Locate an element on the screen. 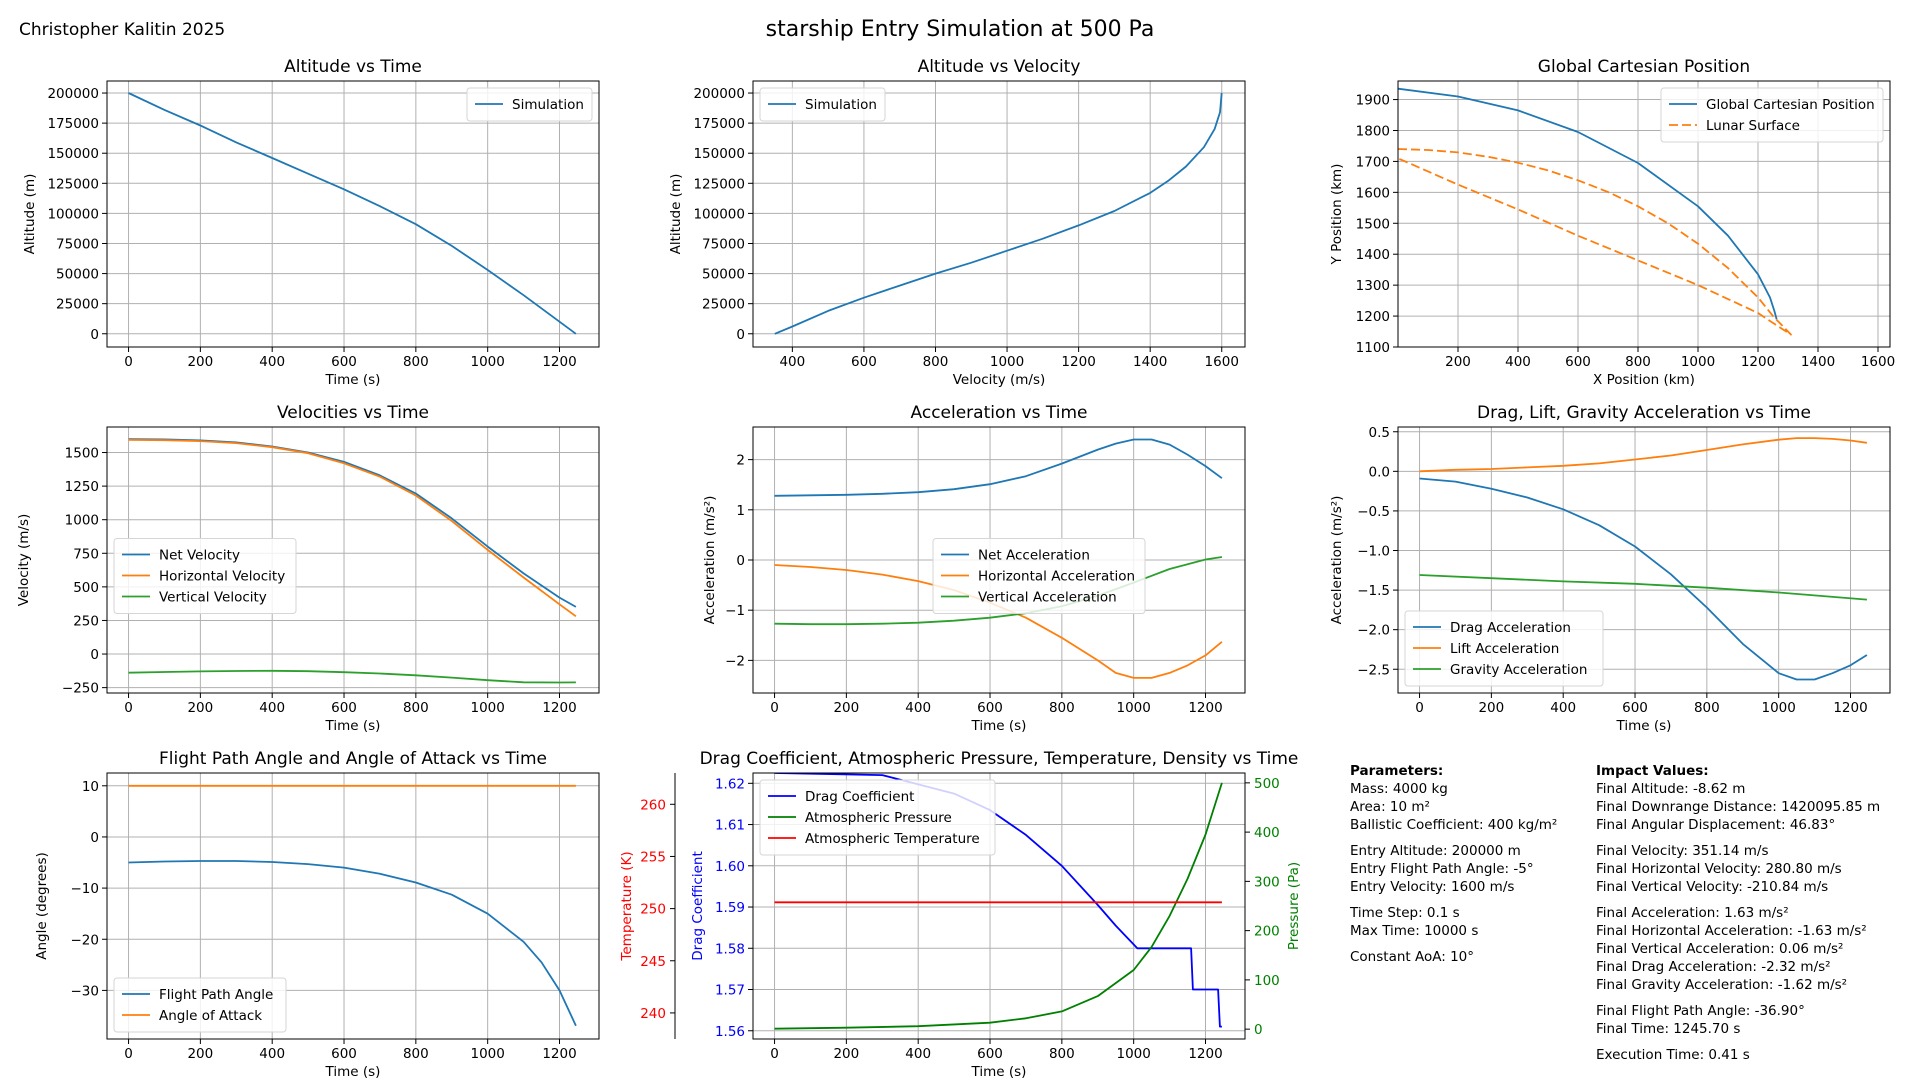  series-line-simulation is located at coordinates (352, 213).